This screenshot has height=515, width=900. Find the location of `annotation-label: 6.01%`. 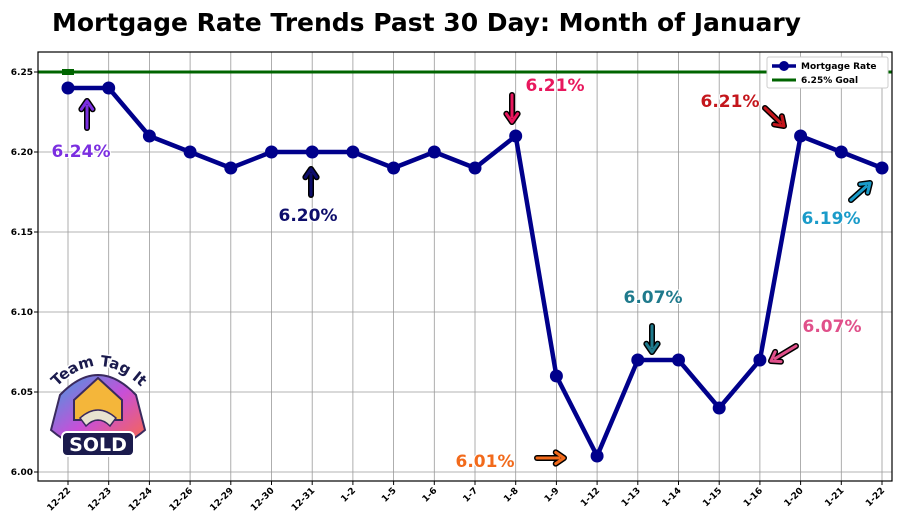

annotation-label: 6.01% is located at coordinates (485, 462).